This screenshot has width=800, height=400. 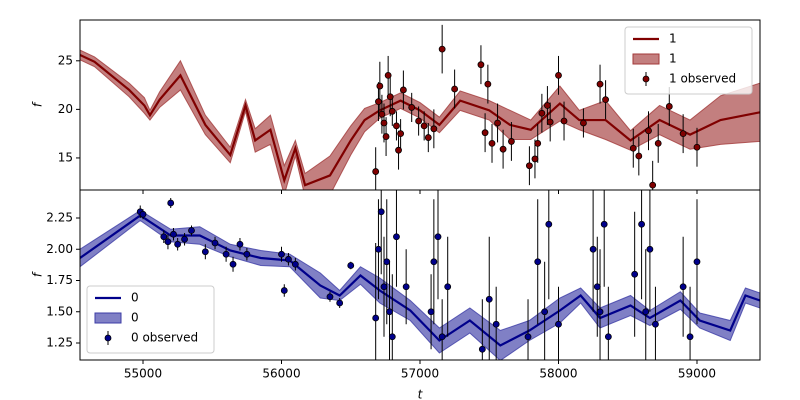 I want to click on y-tick-label: 1.75, so click(x=59, y=280).